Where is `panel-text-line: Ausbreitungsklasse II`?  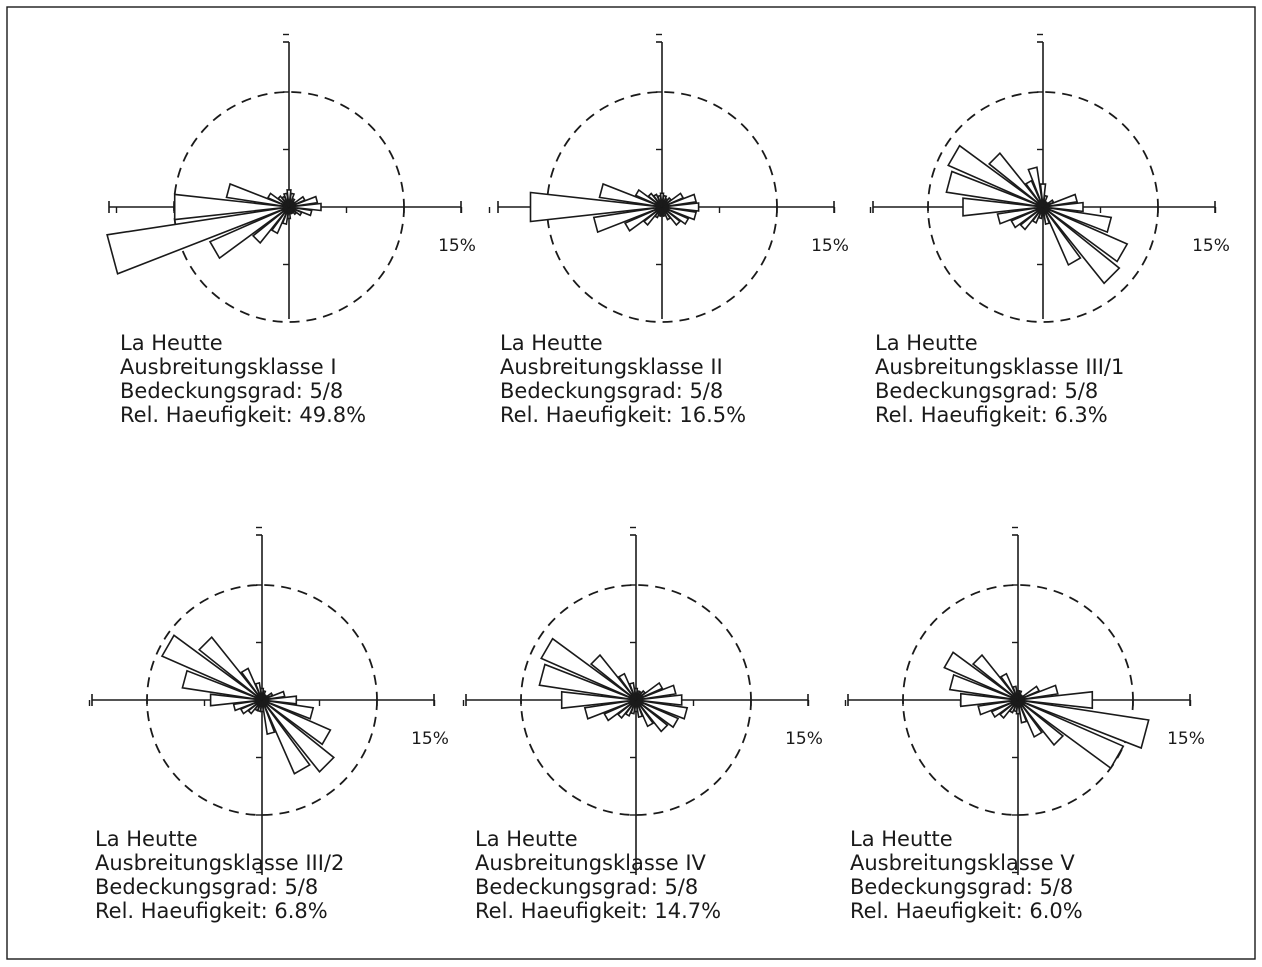
panel-text-line: Ausbreitungsklasse II is located at coordinates (611, 367).